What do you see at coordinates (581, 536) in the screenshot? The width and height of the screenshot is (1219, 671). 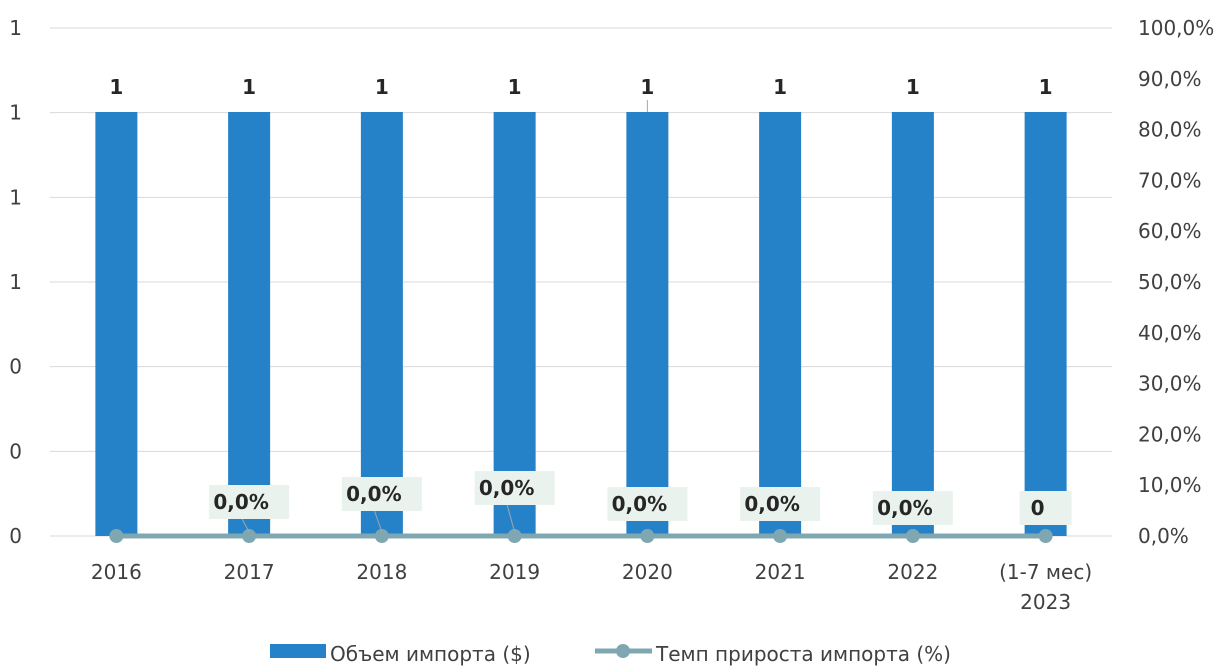 I see `line-series` at bounding box center [581, 536].